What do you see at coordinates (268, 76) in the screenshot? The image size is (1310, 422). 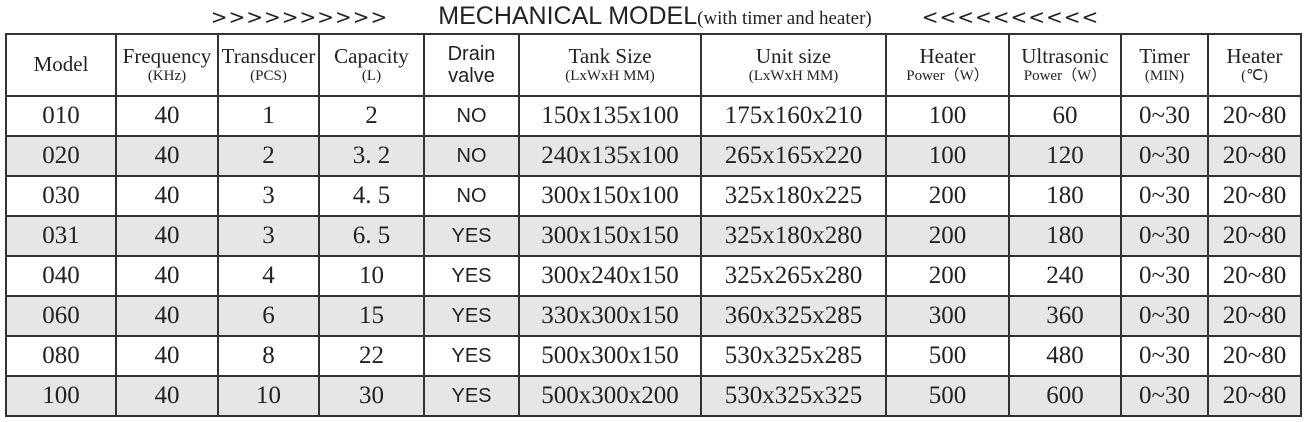 I see `header-sub: (PCS)` at bounding box center [268, 76].